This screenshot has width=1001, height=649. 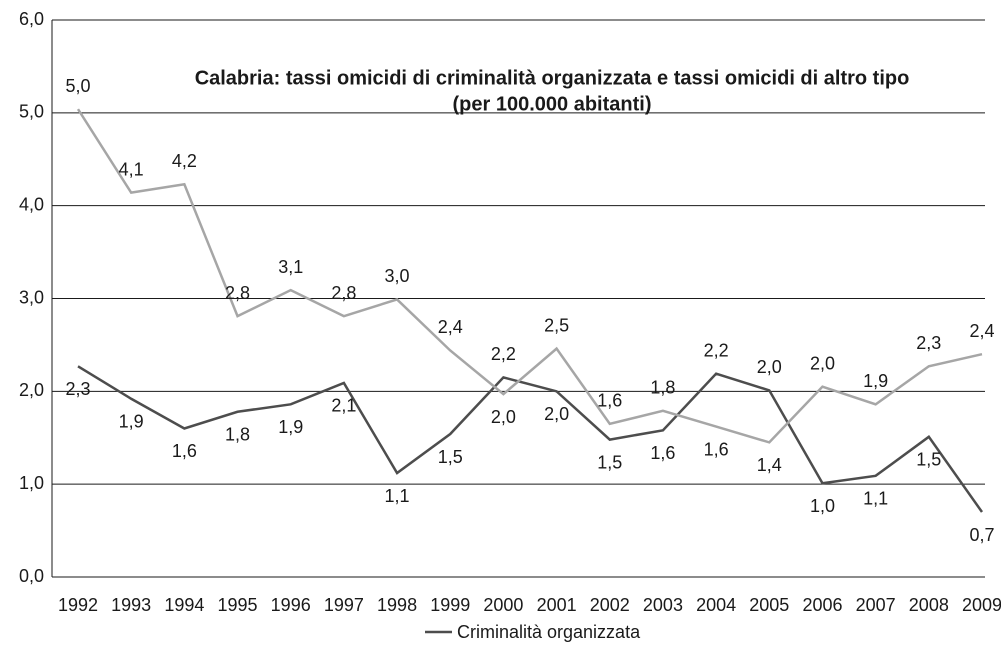 What do you see at coordinates (769, 605) in the screenshot?
I see `x-tick-label: 2005` at bounding box center [769, 605].